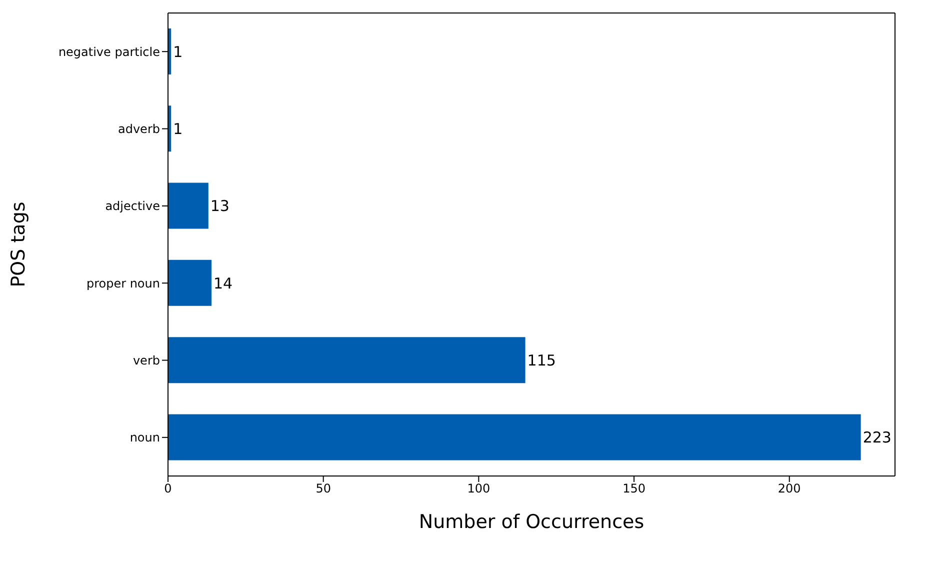 The image size is (944, 564). I want to click on y-tick-label: adjective, so click(132, 206).